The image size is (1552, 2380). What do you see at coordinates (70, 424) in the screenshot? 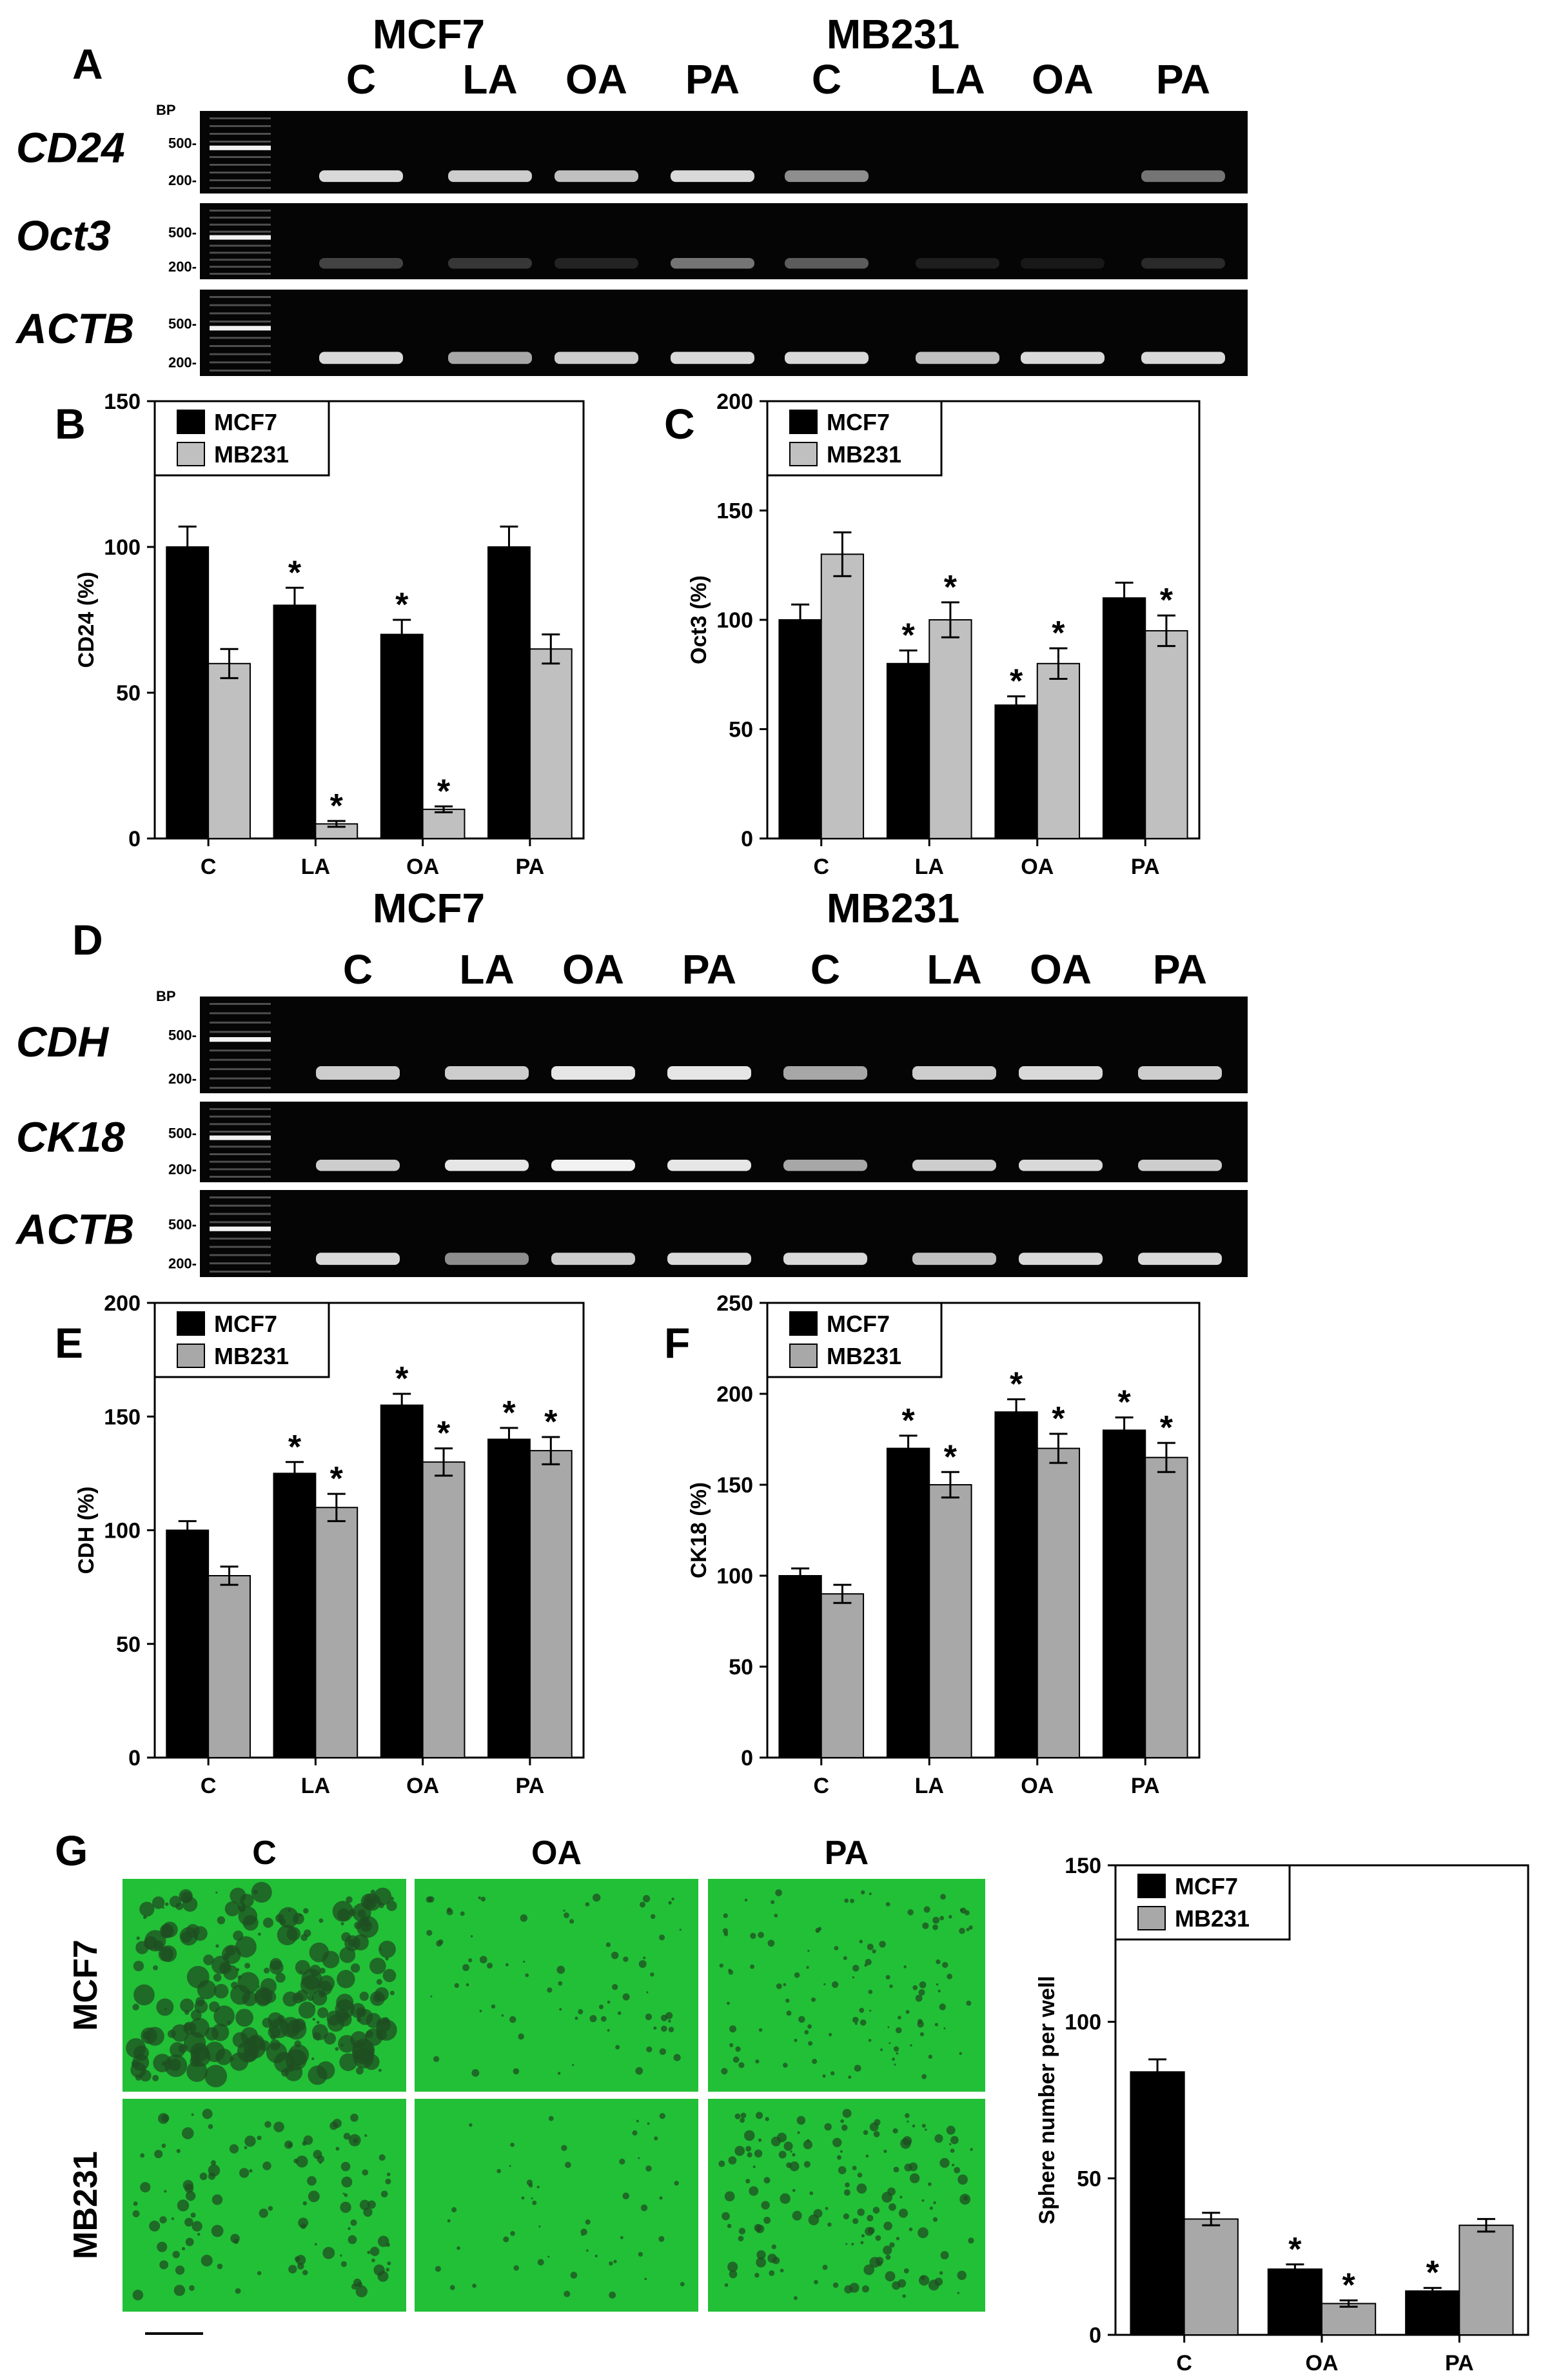
I see `panel-letter-b: B` at bounding box center [70, 424].